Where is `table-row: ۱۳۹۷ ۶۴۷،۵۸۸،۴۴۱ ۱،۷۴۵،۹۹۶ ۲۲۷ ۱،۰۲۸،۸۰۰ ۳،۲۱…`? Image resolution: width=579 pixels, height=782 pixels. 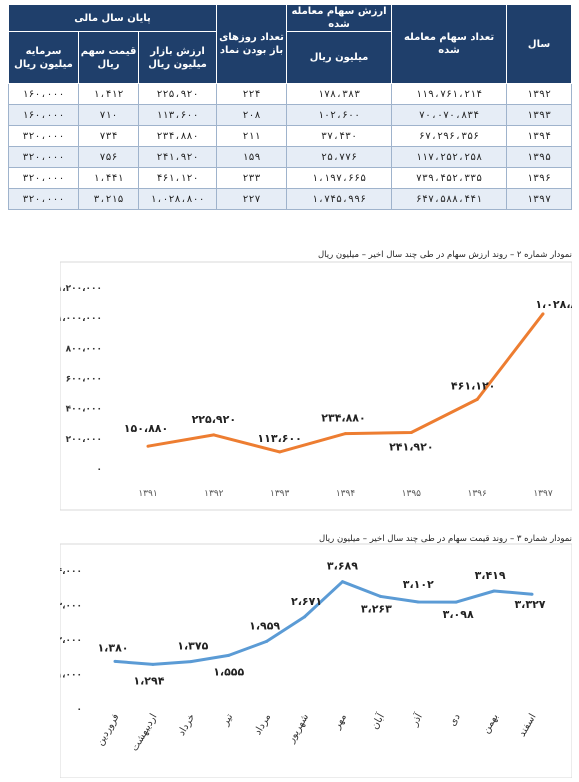 table-row: ۱۳۹۷ ۶۴۷،۵۸۸،۴۴۱ ۱،۷۴۵،۹۹۶ ۲۲۷ ۱،۰۲۸،۸۰۰ ۳،۲۱… is located at coordinates (290, 199).